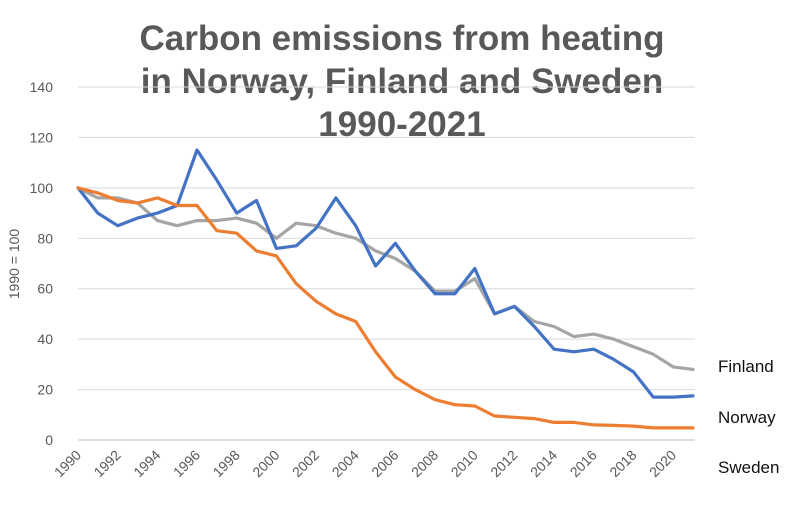 The image size is (807, 510). I want to click on x-tick-label: 2002, so click(305, 463).